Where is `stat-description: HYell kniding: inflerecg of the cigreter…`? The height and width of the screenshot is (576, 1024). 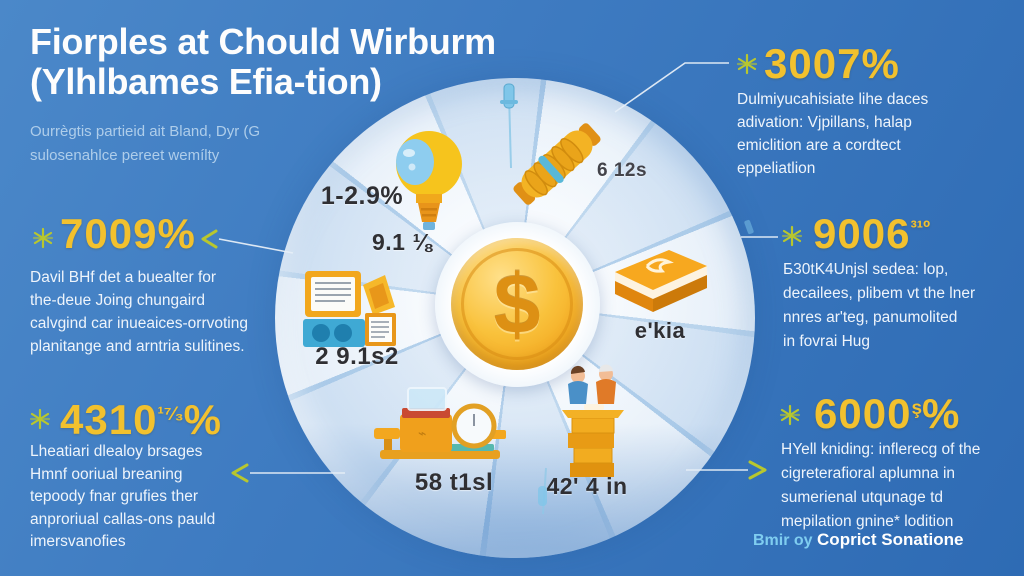 stat-description: HYell kniding: inflerecg of the cigreter… is located at coordinates (881, 485).